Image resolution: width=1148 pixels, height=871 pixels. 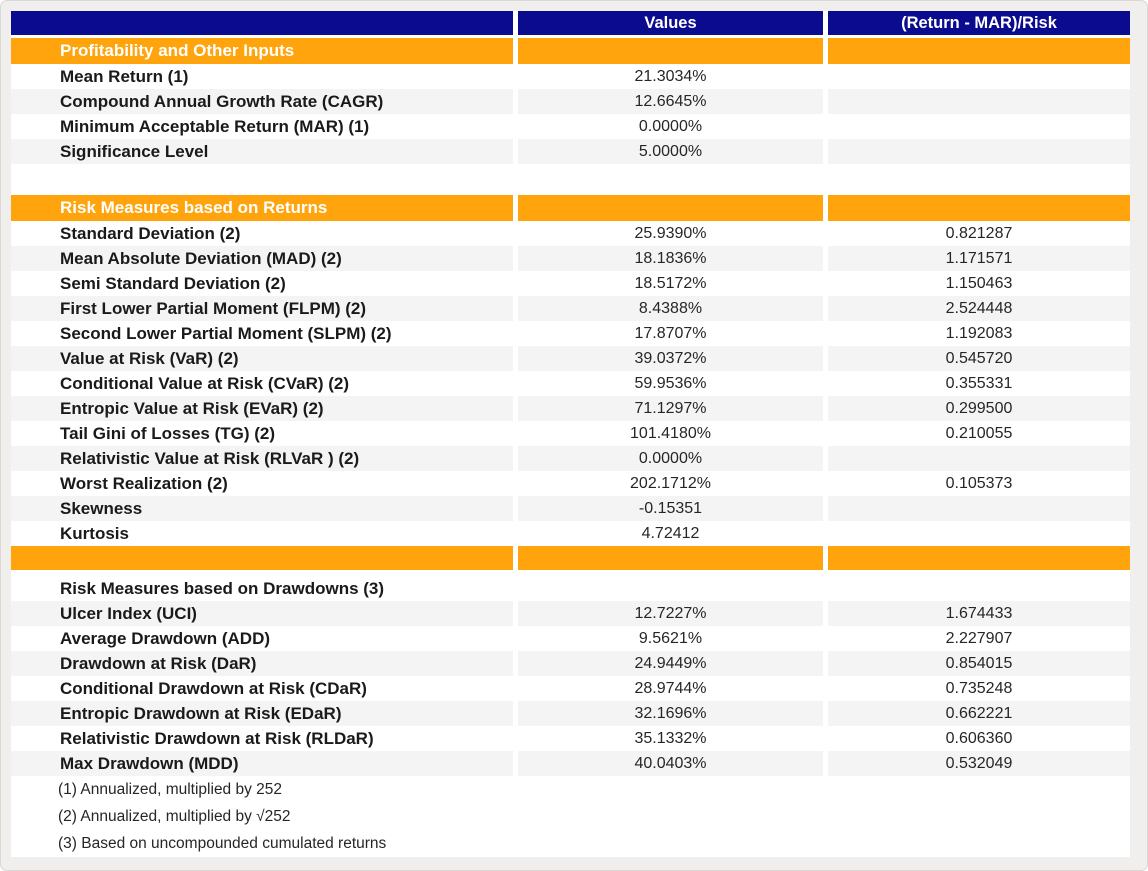 I want to click on row-ratio: 1.192083, so click(x=979, y=333).